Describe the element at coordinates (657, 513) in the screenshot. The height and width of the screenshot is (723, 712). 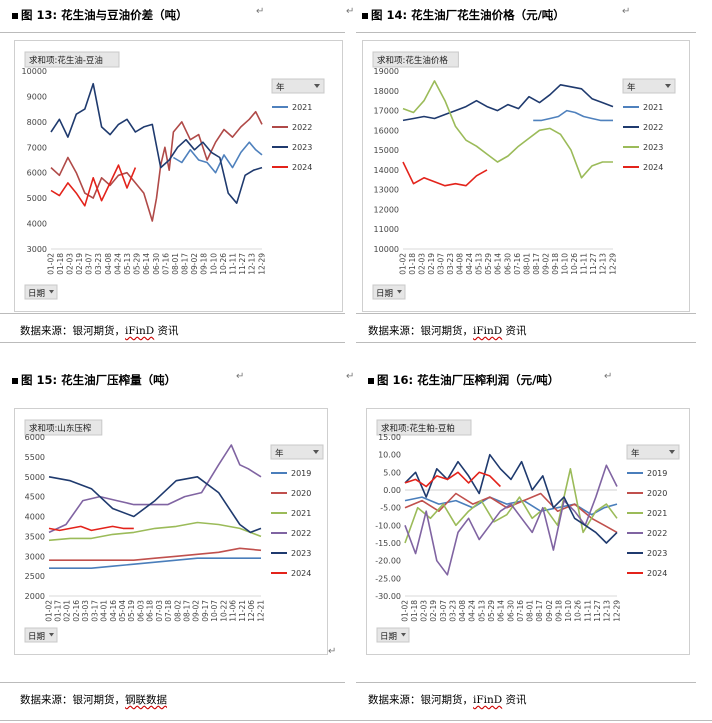
I see `legend-label-2021: 2021` at that location.